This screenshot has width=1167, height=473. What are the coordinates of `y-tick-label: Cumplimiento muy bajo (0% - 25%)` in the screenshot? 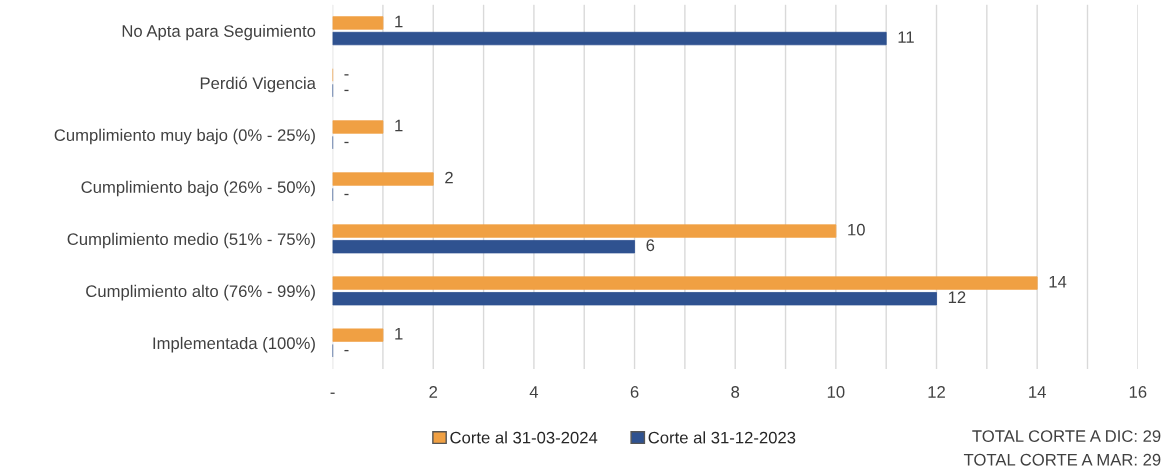 It's located at (184, 136).